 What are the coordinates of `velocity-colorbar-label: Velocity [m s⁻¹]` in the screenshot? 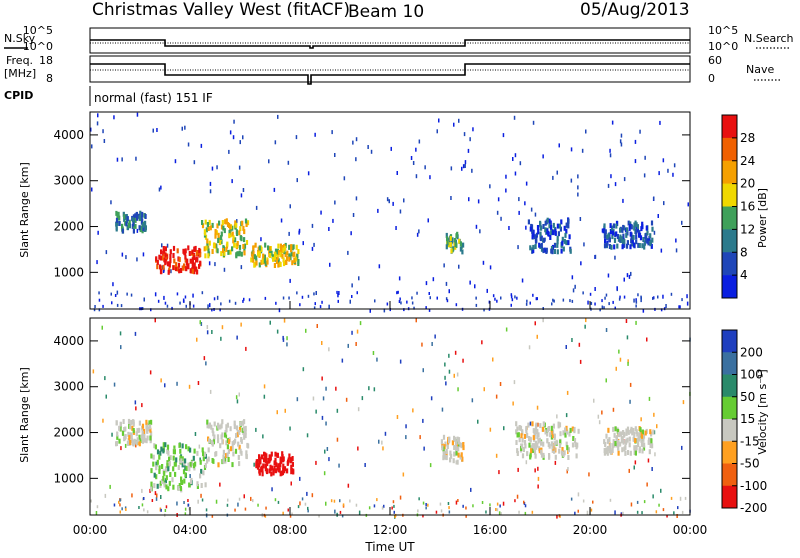 It's located at (762, 411).